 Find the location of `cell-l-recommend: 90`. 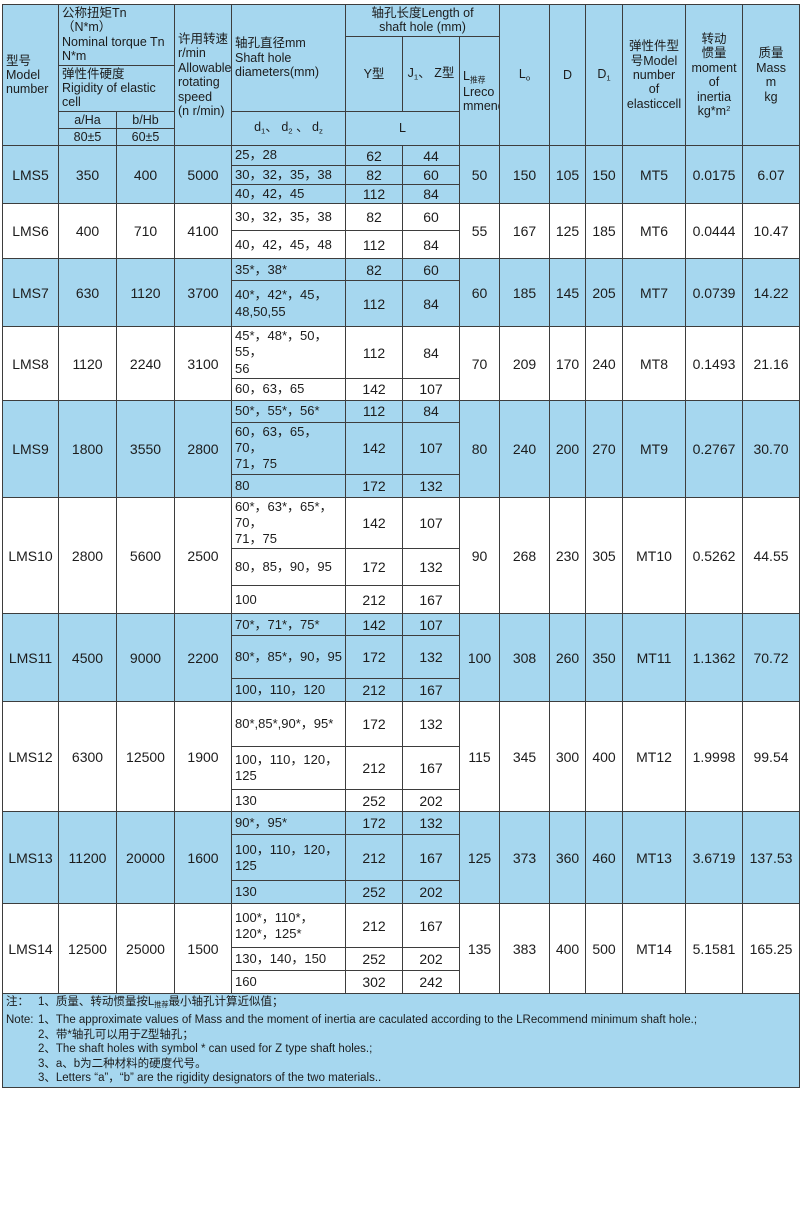

cell-l-recommend: 90 is located at coordinates (479, 555).